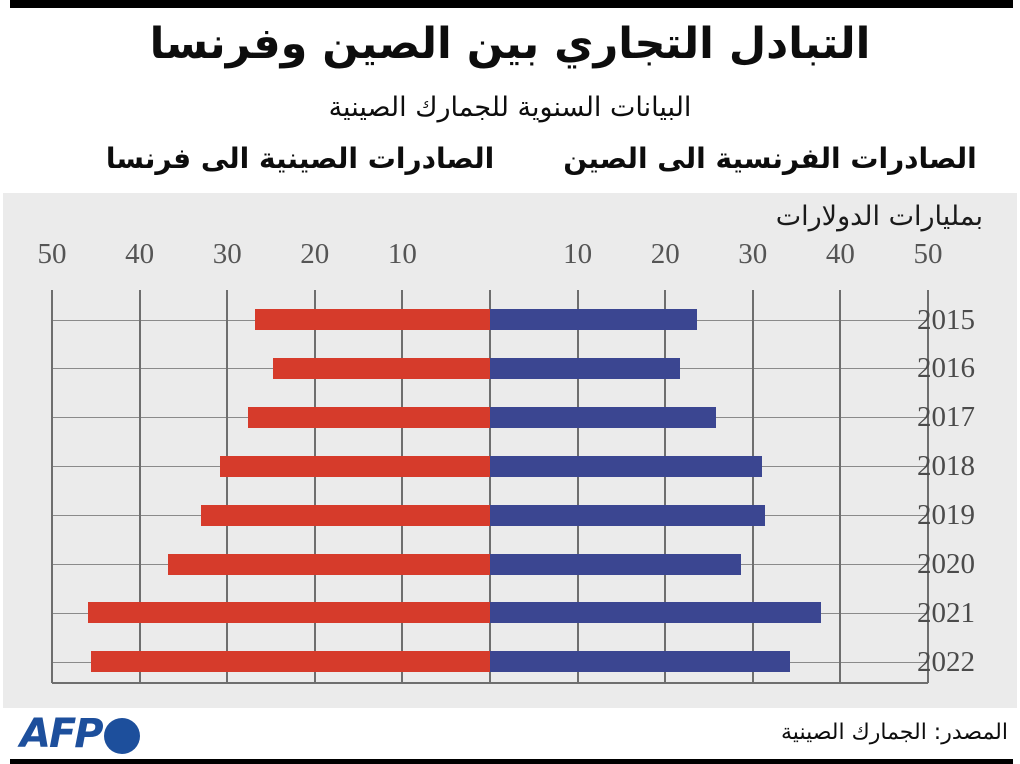 The height and width of the screenshot is (764, 1020). I want to click on afp-logo: AFP, so click(80, 734).